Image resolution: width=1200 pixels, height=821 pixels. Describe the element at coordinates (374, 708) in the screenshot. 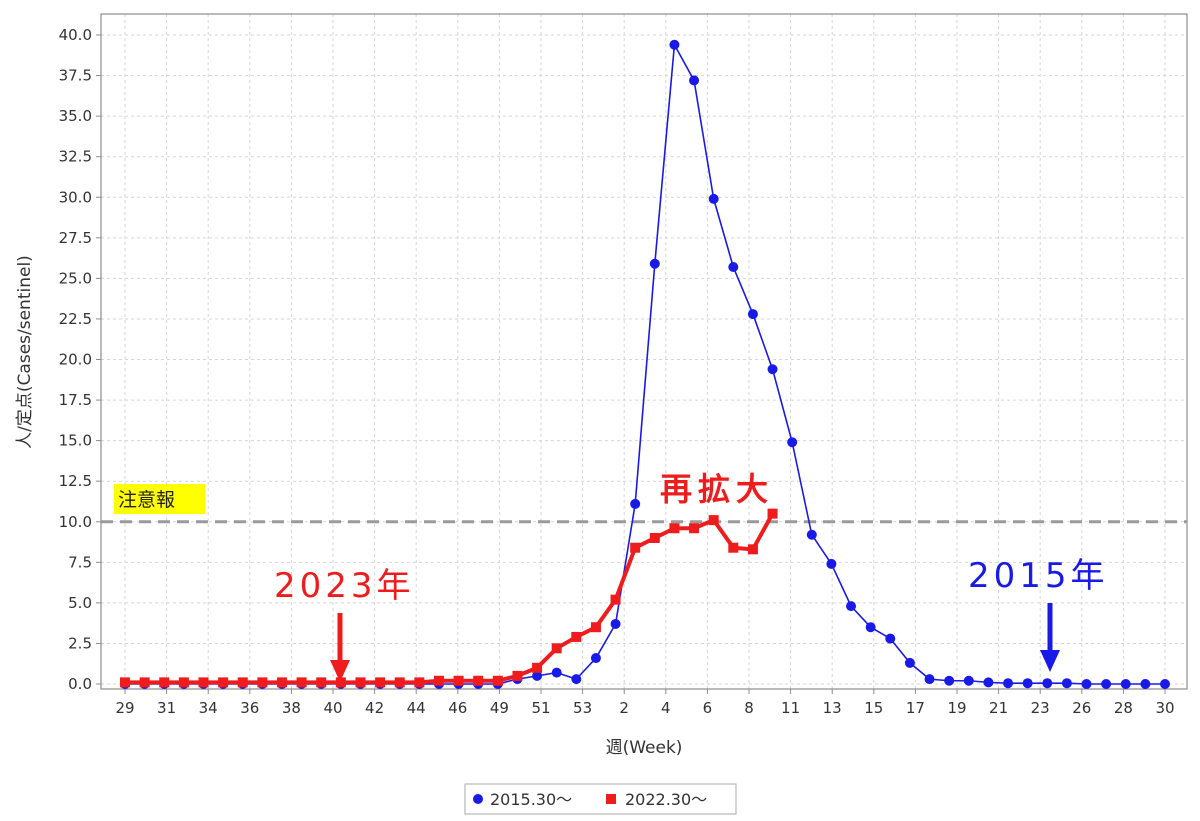

I see `x-tick-label: 42` at that location.